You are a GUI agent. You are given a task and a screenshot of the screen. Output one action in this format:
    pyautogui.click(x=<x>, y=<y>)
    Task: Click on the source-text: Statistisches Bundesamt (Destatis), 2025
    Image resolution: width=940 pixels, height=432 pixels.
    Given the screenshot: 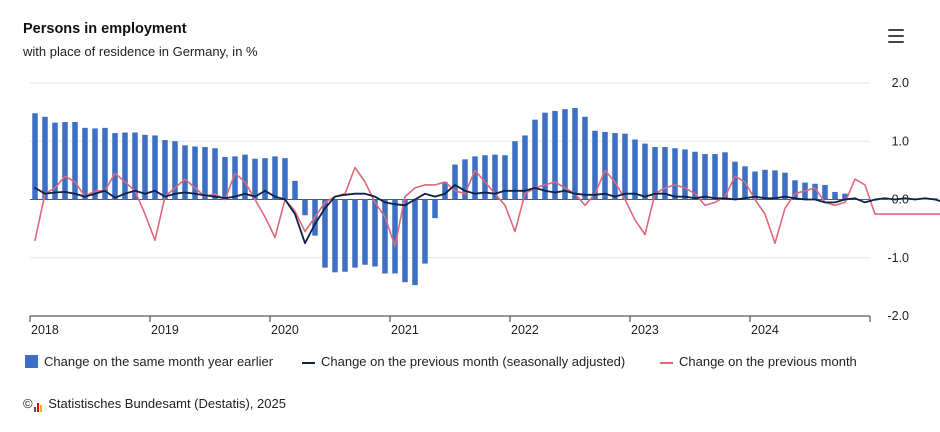 What is the action you would take?
    pyautogui.click(x=167, y=403)
    